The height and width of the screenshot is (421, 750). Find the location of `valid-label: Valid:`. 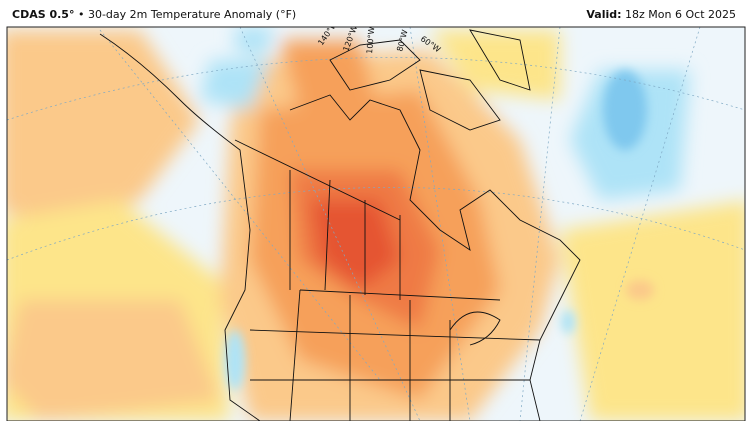

valid-label: Valid: is located at coordinates (604, 14).